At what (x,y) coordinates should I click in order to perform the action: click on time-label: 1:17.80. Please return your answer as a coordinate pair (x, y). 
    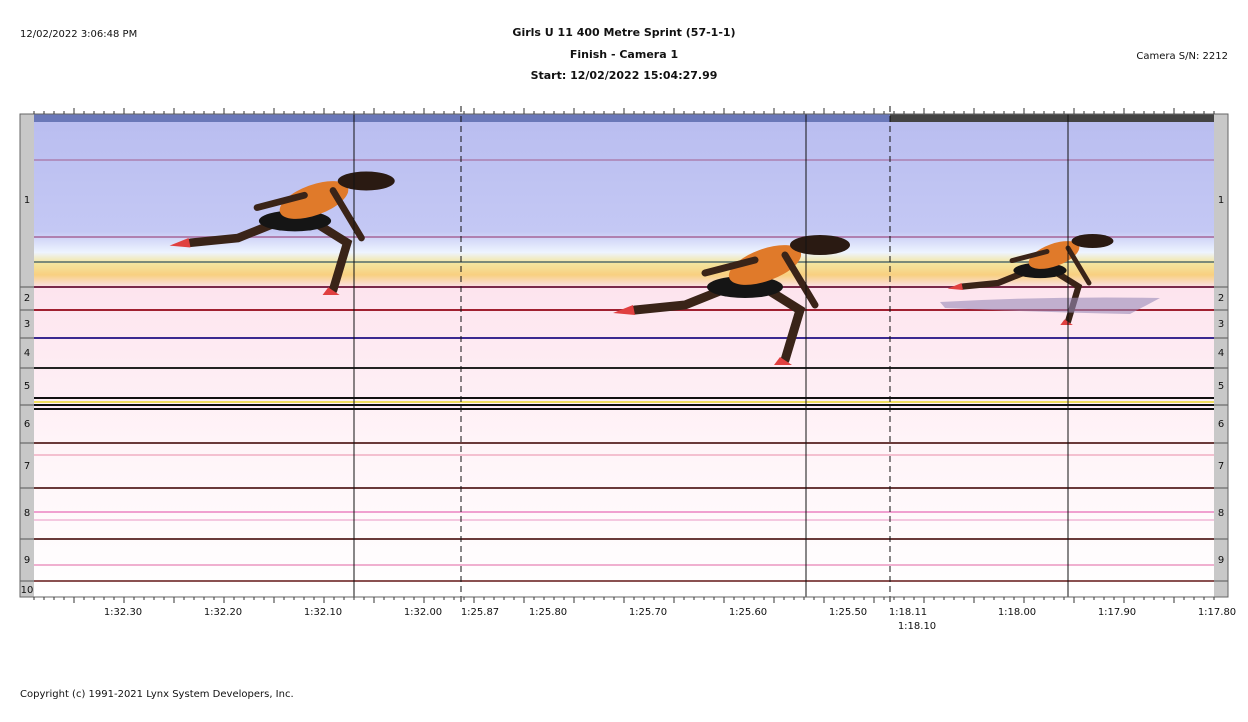
    Looking at the image, I should click on (1217, 612).